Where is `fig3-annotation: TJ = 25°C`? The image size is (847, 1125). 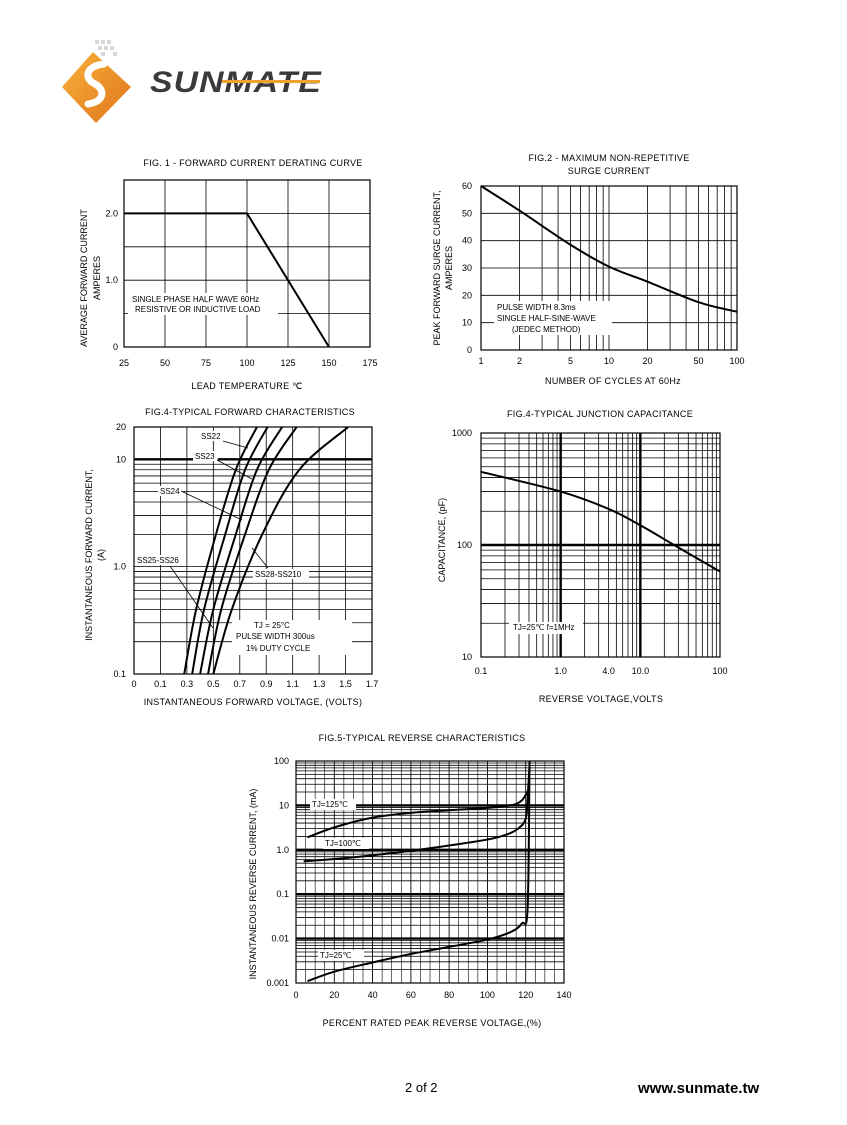
fig3-annotation: TJ = 25°C is located at coordinates (272, 625).